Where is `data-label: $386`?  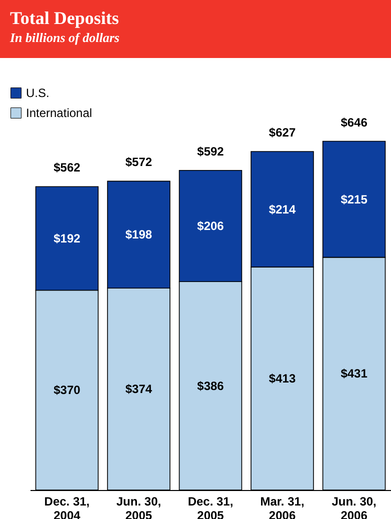
data-label: $386 is located at coordinates (210, 385).